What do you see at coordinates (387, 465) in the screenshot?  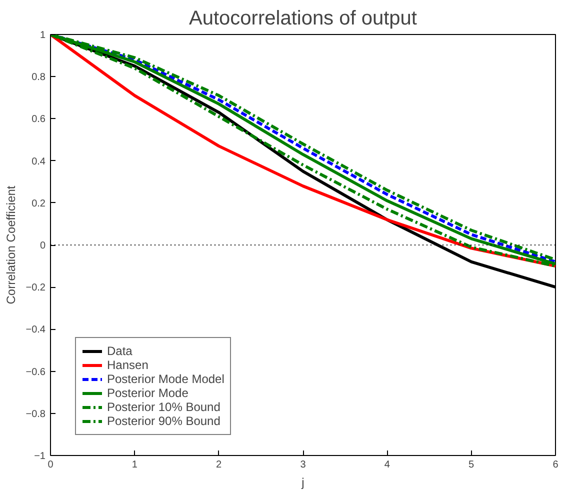 I see `x-tick-label: 4` at bounding box center [387, 465].